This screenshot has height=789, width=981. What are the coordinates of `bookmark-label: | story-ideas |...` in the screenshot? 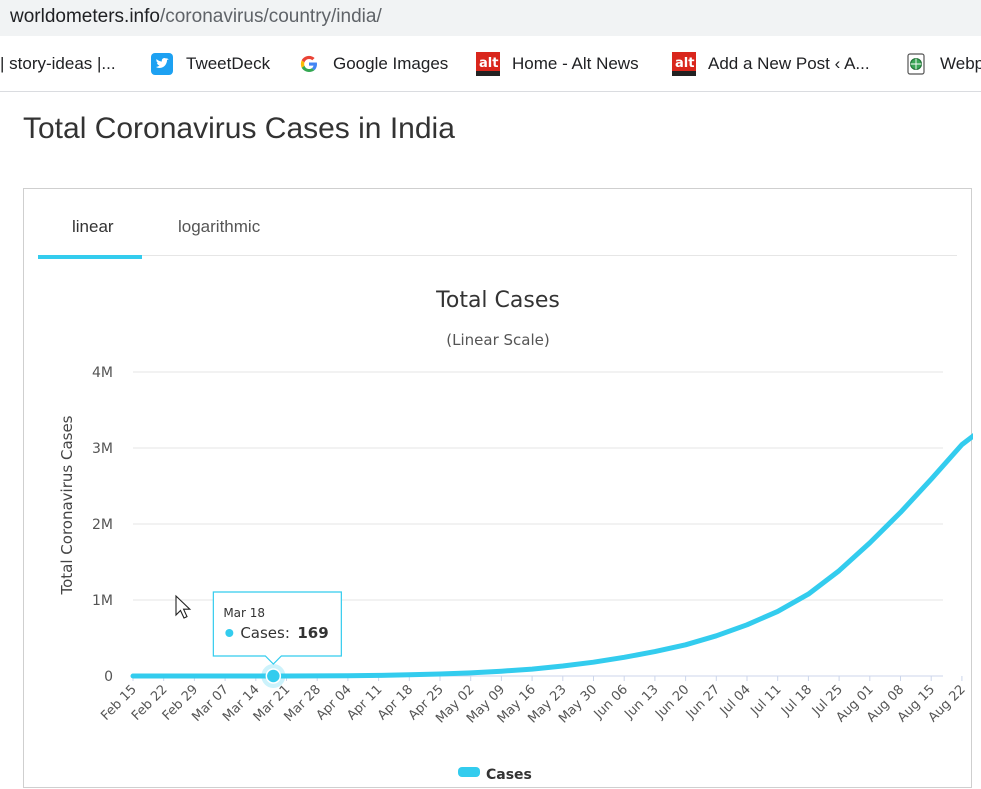 It's located at (58, 63).